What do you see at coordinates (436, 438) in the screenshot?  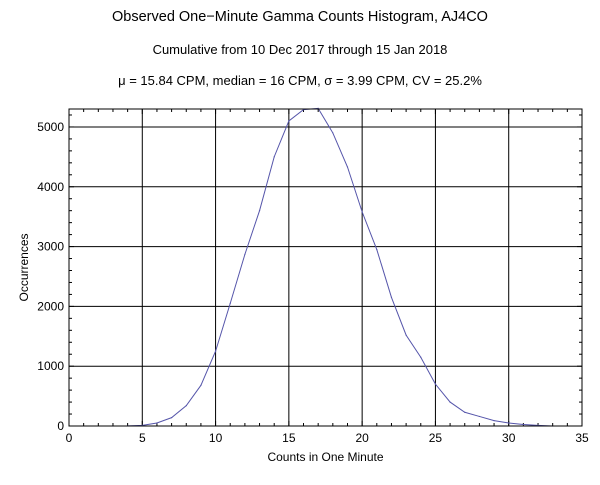 I see `x-tick-label: 25` at bounding box center [436, 438].